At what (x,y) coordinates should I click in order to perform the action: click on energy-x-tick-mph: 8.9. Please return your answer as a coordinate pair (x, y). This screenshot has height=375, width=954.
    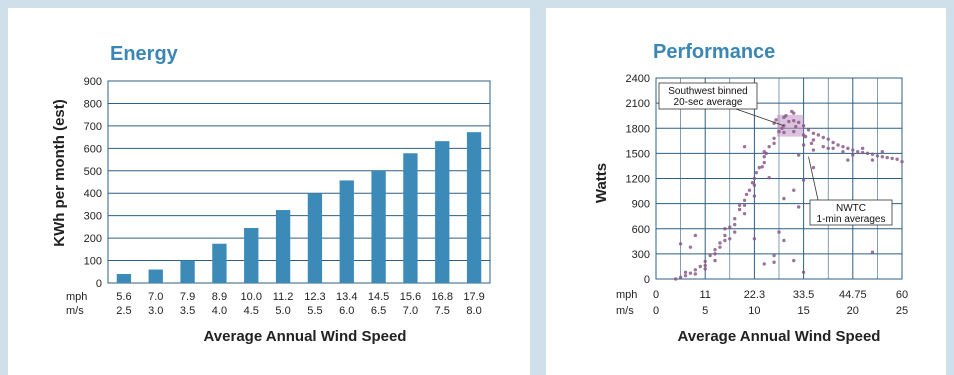
    Looking at the image, I should click on (219, 297).